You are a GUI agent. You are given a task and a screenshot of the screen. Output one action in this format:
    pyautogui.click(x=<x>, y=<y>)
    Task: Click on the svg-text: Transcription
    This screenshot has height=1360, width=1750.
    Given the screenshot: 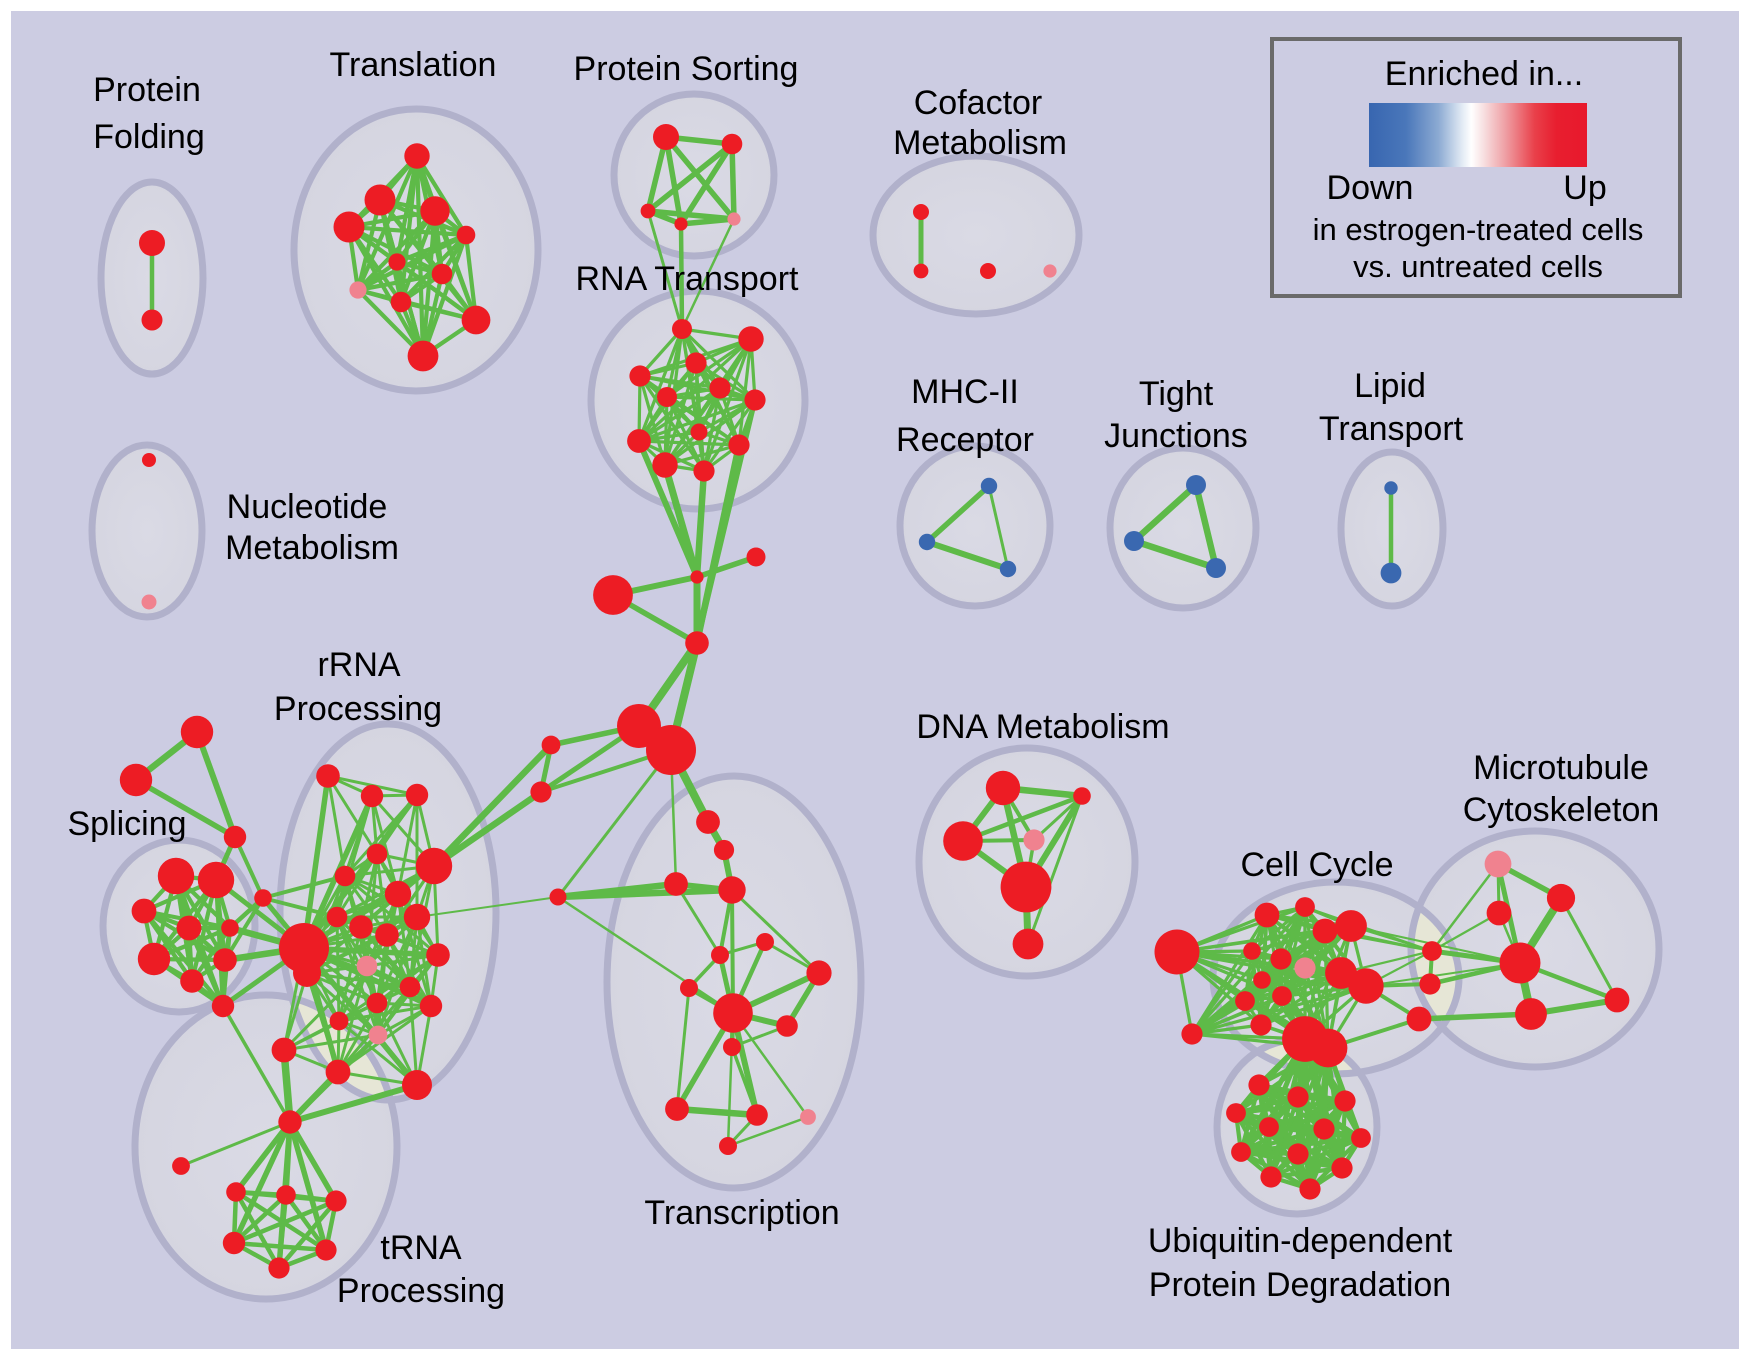 What is the action you would take?
    pyautogui.click(x=741, y=1213)
    